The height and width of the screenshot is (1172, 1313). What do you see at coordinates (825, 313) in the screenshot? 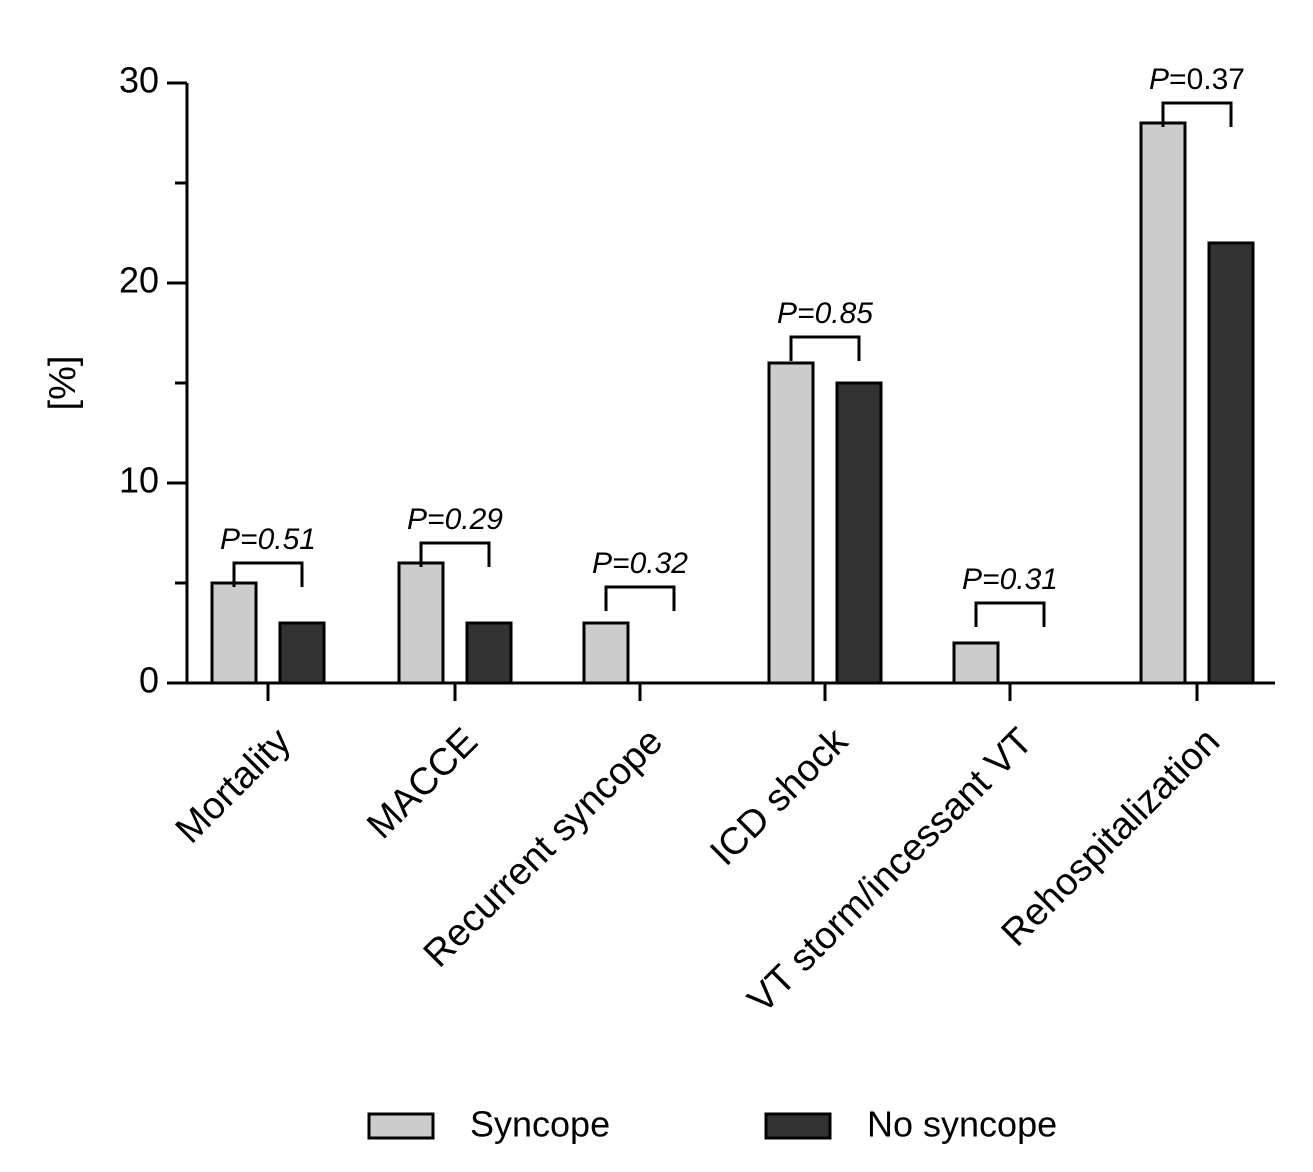
I see `p-value-label: P=0.85` at bounding box center [825, 313].